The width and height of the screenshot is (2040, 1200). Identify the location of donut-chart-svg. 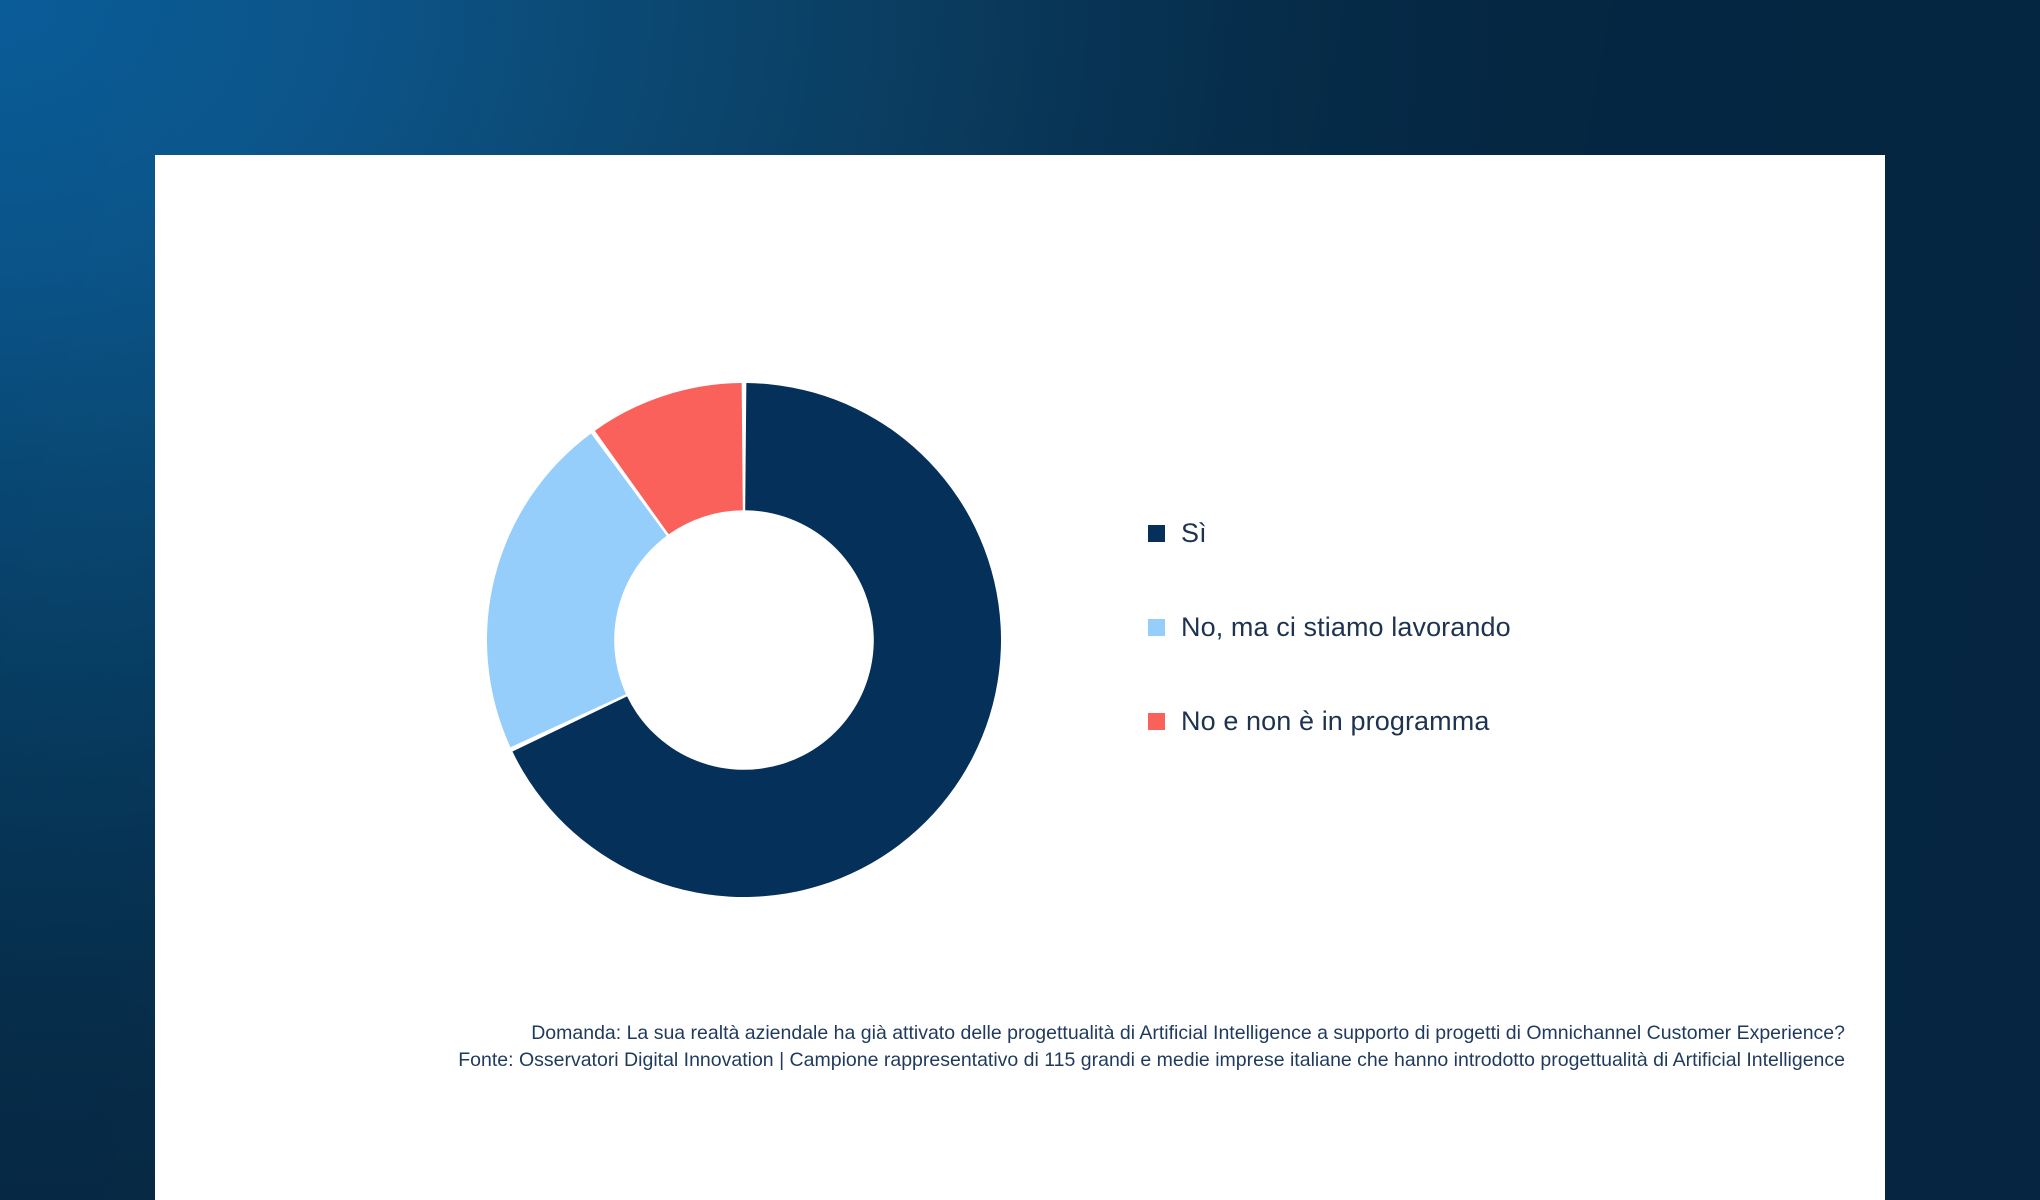
(744, 640).